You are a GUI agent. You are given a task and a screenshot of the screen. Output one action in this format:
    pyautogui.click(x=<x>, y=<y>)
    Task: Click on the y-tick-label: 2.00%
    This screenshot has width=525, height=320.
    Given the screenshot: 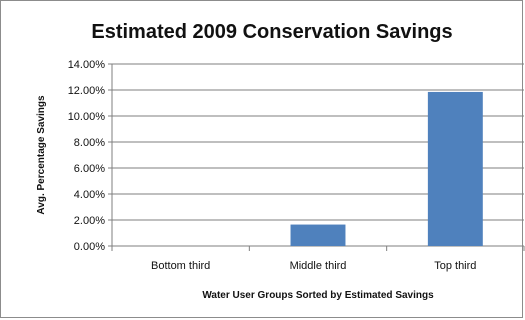 What is the action you would take?
    pyautogui.click(x=89, y=221)
    